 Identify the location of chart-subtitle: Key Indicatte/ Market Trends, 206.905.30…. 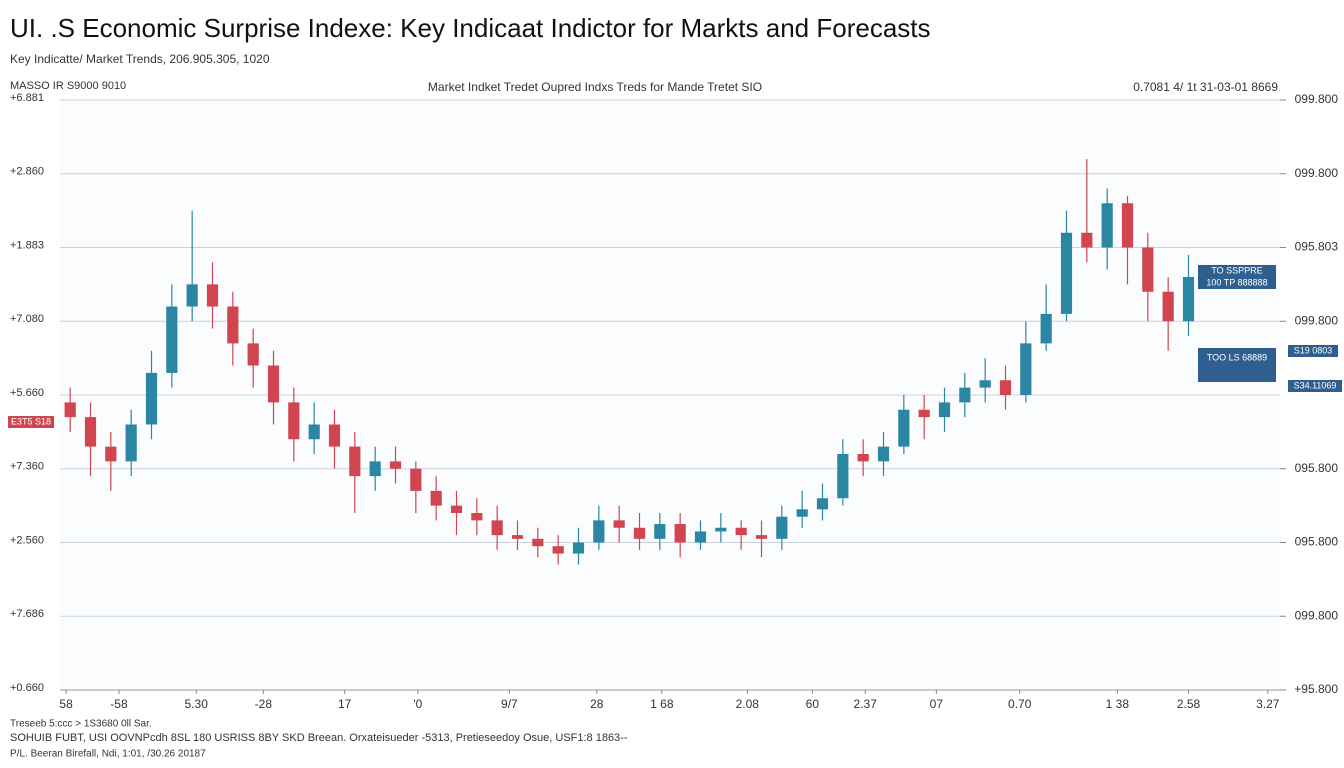
(140, 59).